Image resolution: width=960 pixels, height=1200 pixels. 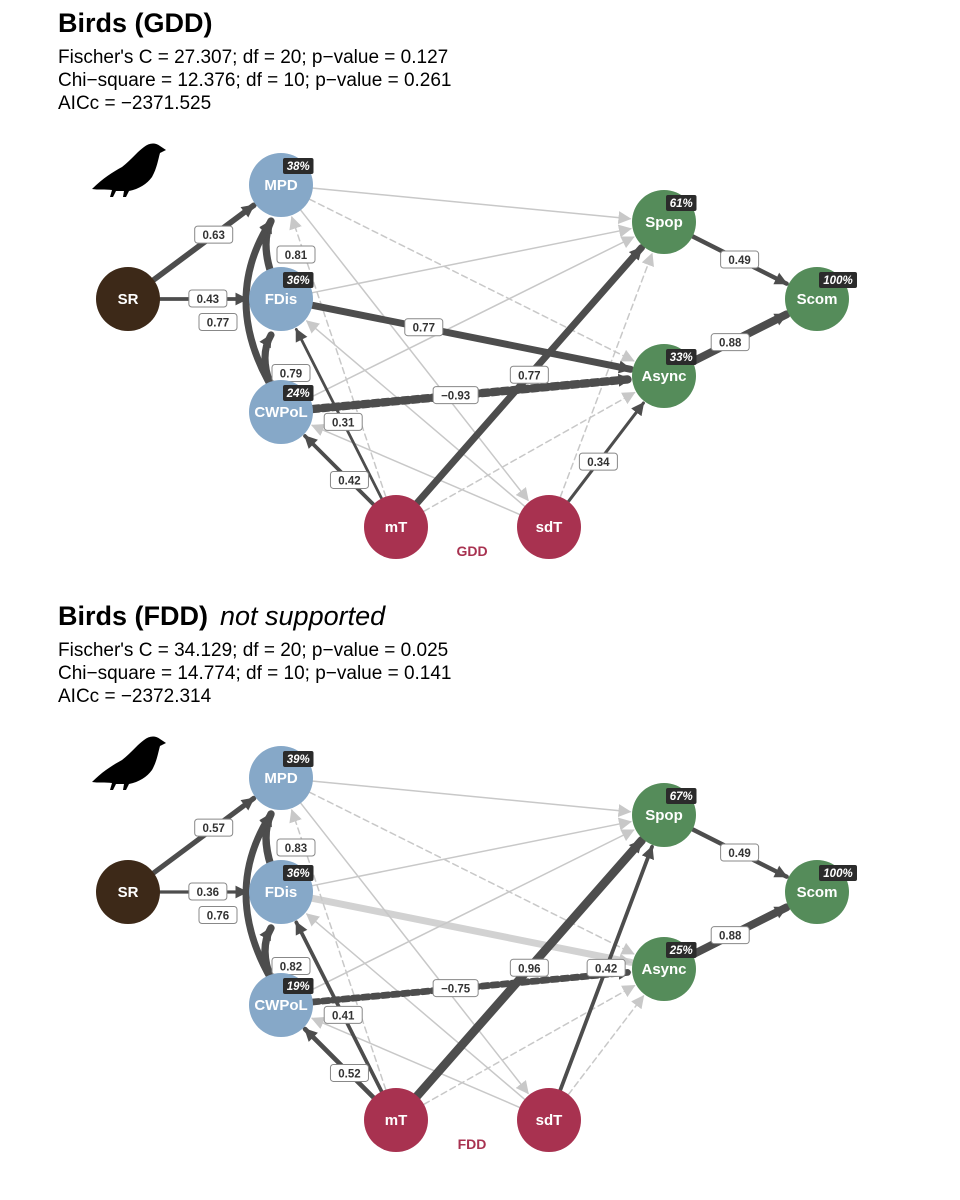 I want to click on support-note: not supported, so click(x=303, y=616).